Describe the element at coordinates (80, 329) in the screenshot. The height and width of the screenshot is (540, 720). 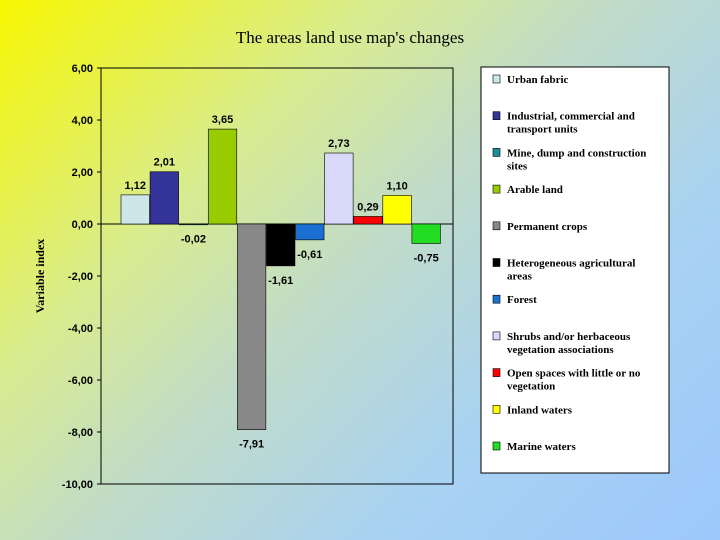
I see `y-tick-label: -4,00` at that location.